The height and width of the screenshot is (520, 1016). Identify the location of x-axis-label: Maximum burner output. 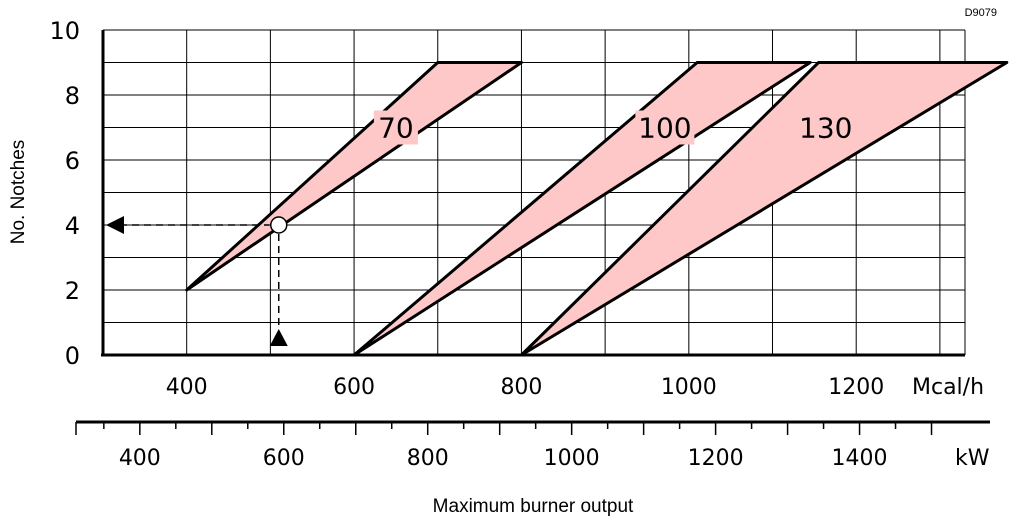
(533, 506).